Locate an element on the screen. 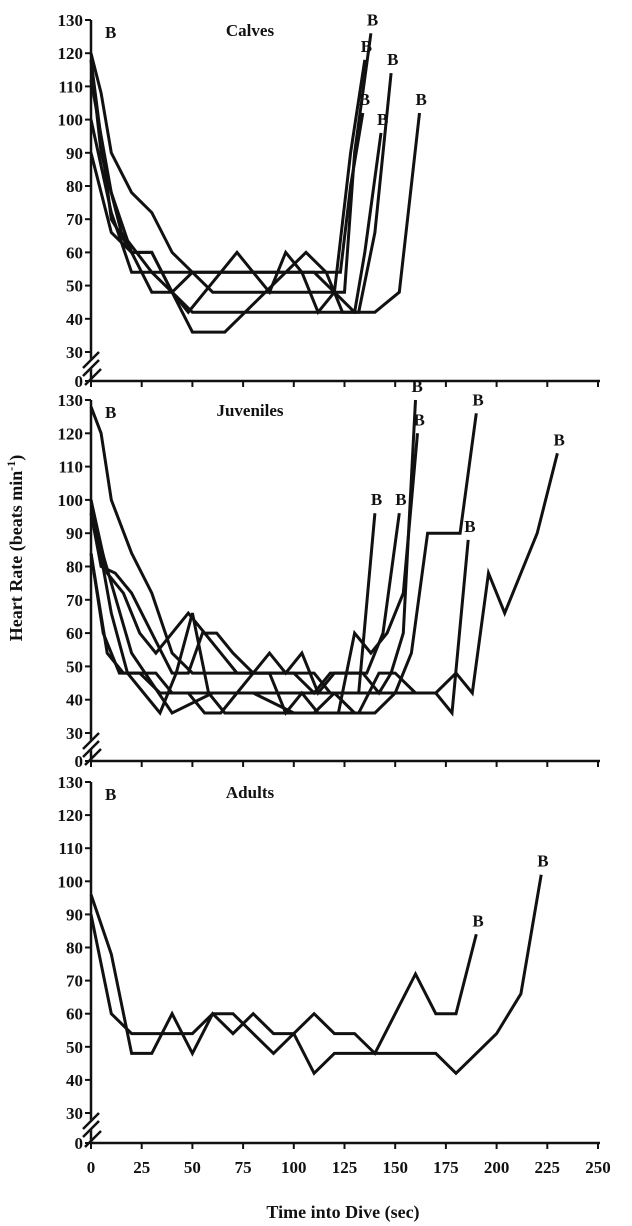 This screenshot has width=632, height=1226. y-axis-title: Heart Rate (beats min-1) is located at coordinates (15, 548).